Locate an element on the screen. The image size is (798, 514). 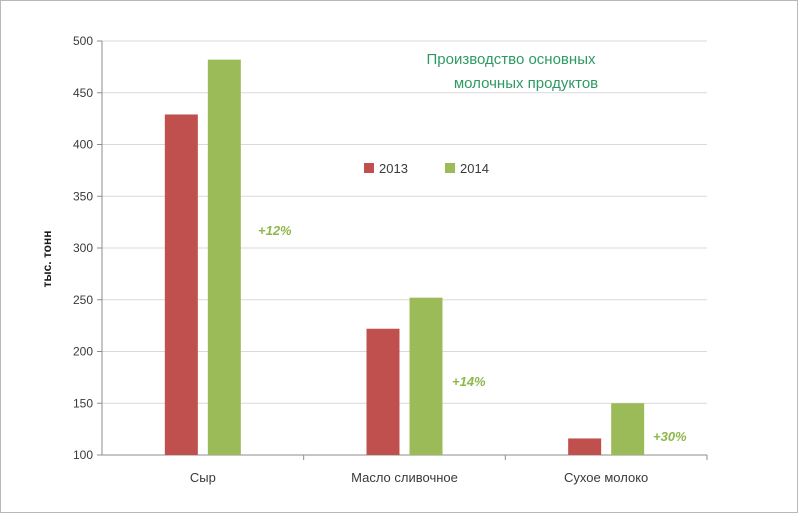
legend-label-2013: 2013 is located at coordinates (393, 168).